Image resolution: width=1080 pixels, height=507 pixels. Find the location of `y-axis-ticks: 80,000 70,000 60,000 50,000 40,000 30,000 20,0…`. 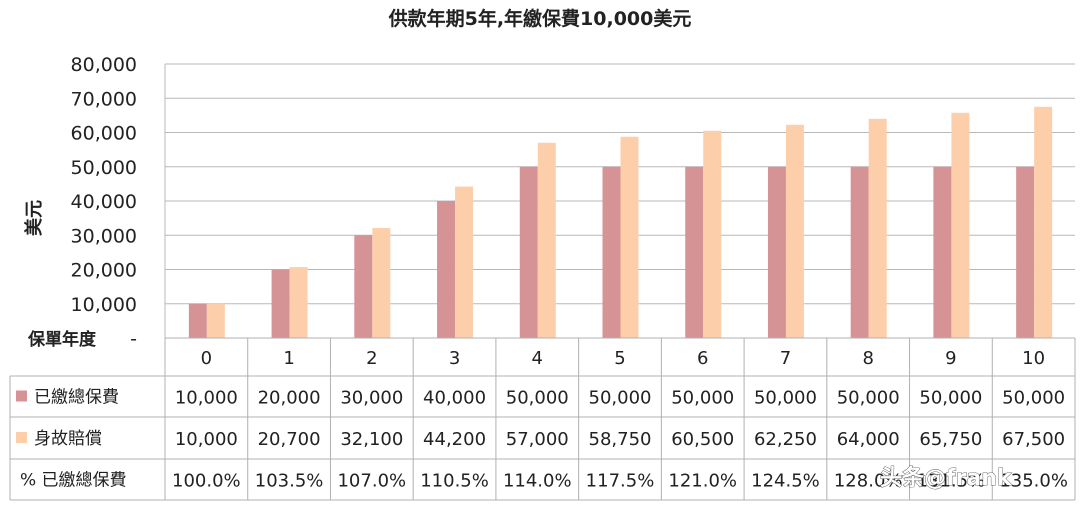

y-axis-ticks: 80,000 70,000 60,000 50,000 40,000 30,000 20,0… is located at coordinates (104, 202).